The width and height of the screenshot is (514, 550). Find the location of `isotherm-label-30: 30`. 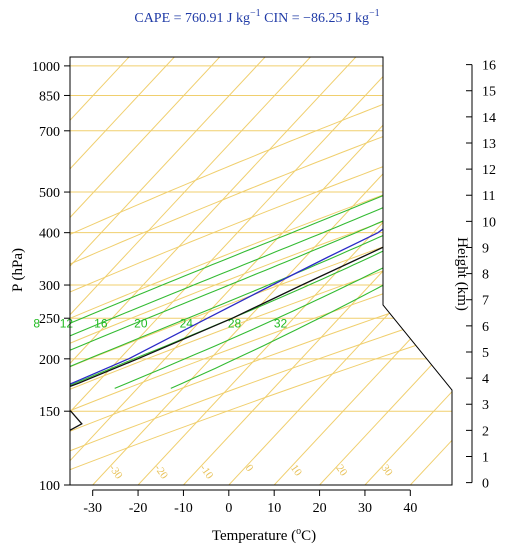

isotherm-label-30: 30 is located at coordinates (387, 470).